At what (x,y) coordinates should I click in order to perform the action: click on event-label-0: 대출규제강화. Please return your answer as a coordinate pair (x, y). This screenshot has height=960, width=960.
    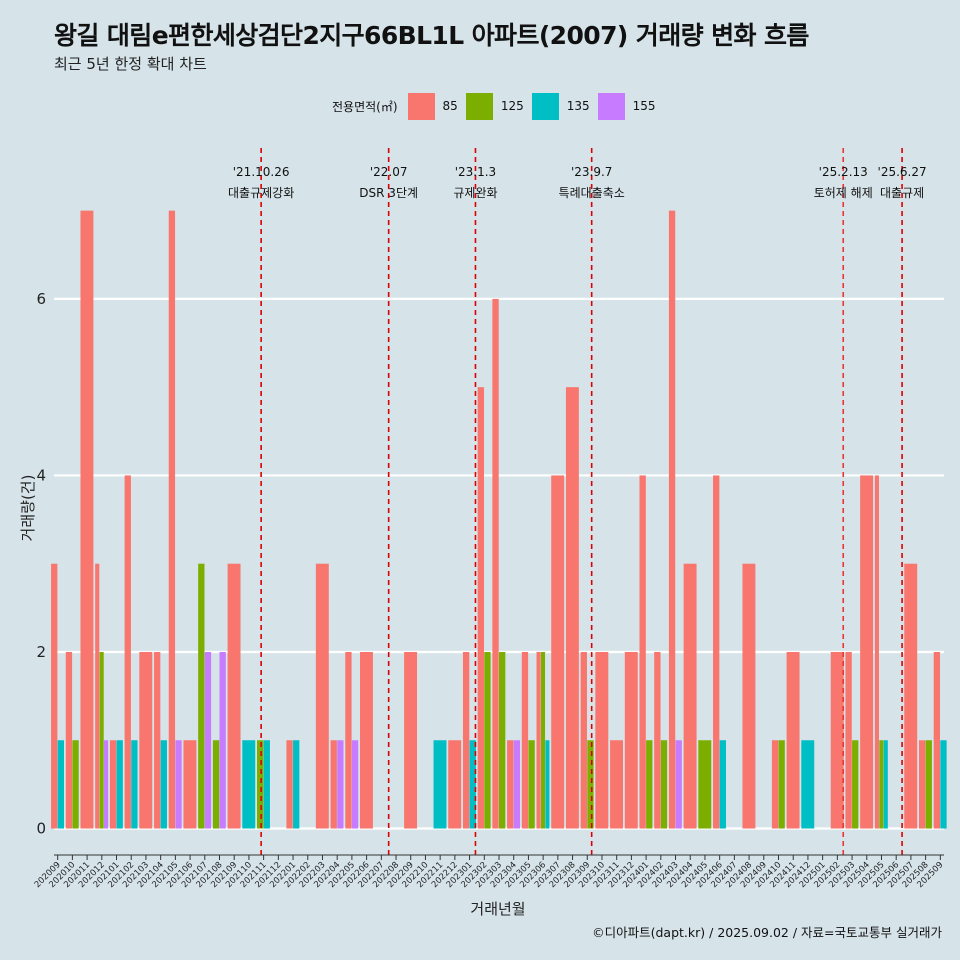
    Looking at the image, I should click on (261, 193).